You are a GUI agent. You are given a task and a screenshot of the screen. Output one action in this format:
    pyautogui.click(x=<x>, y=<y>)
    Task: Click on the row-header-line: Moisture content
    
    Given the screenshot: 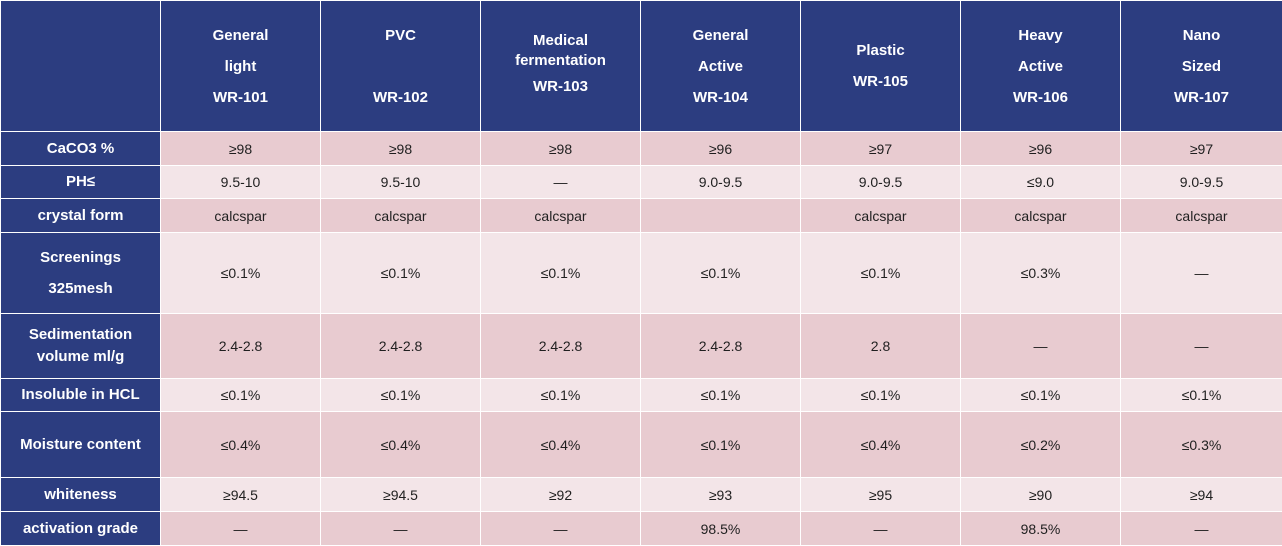 What is the action you would take?
    pyautogui.click(x=80, y=445)
    